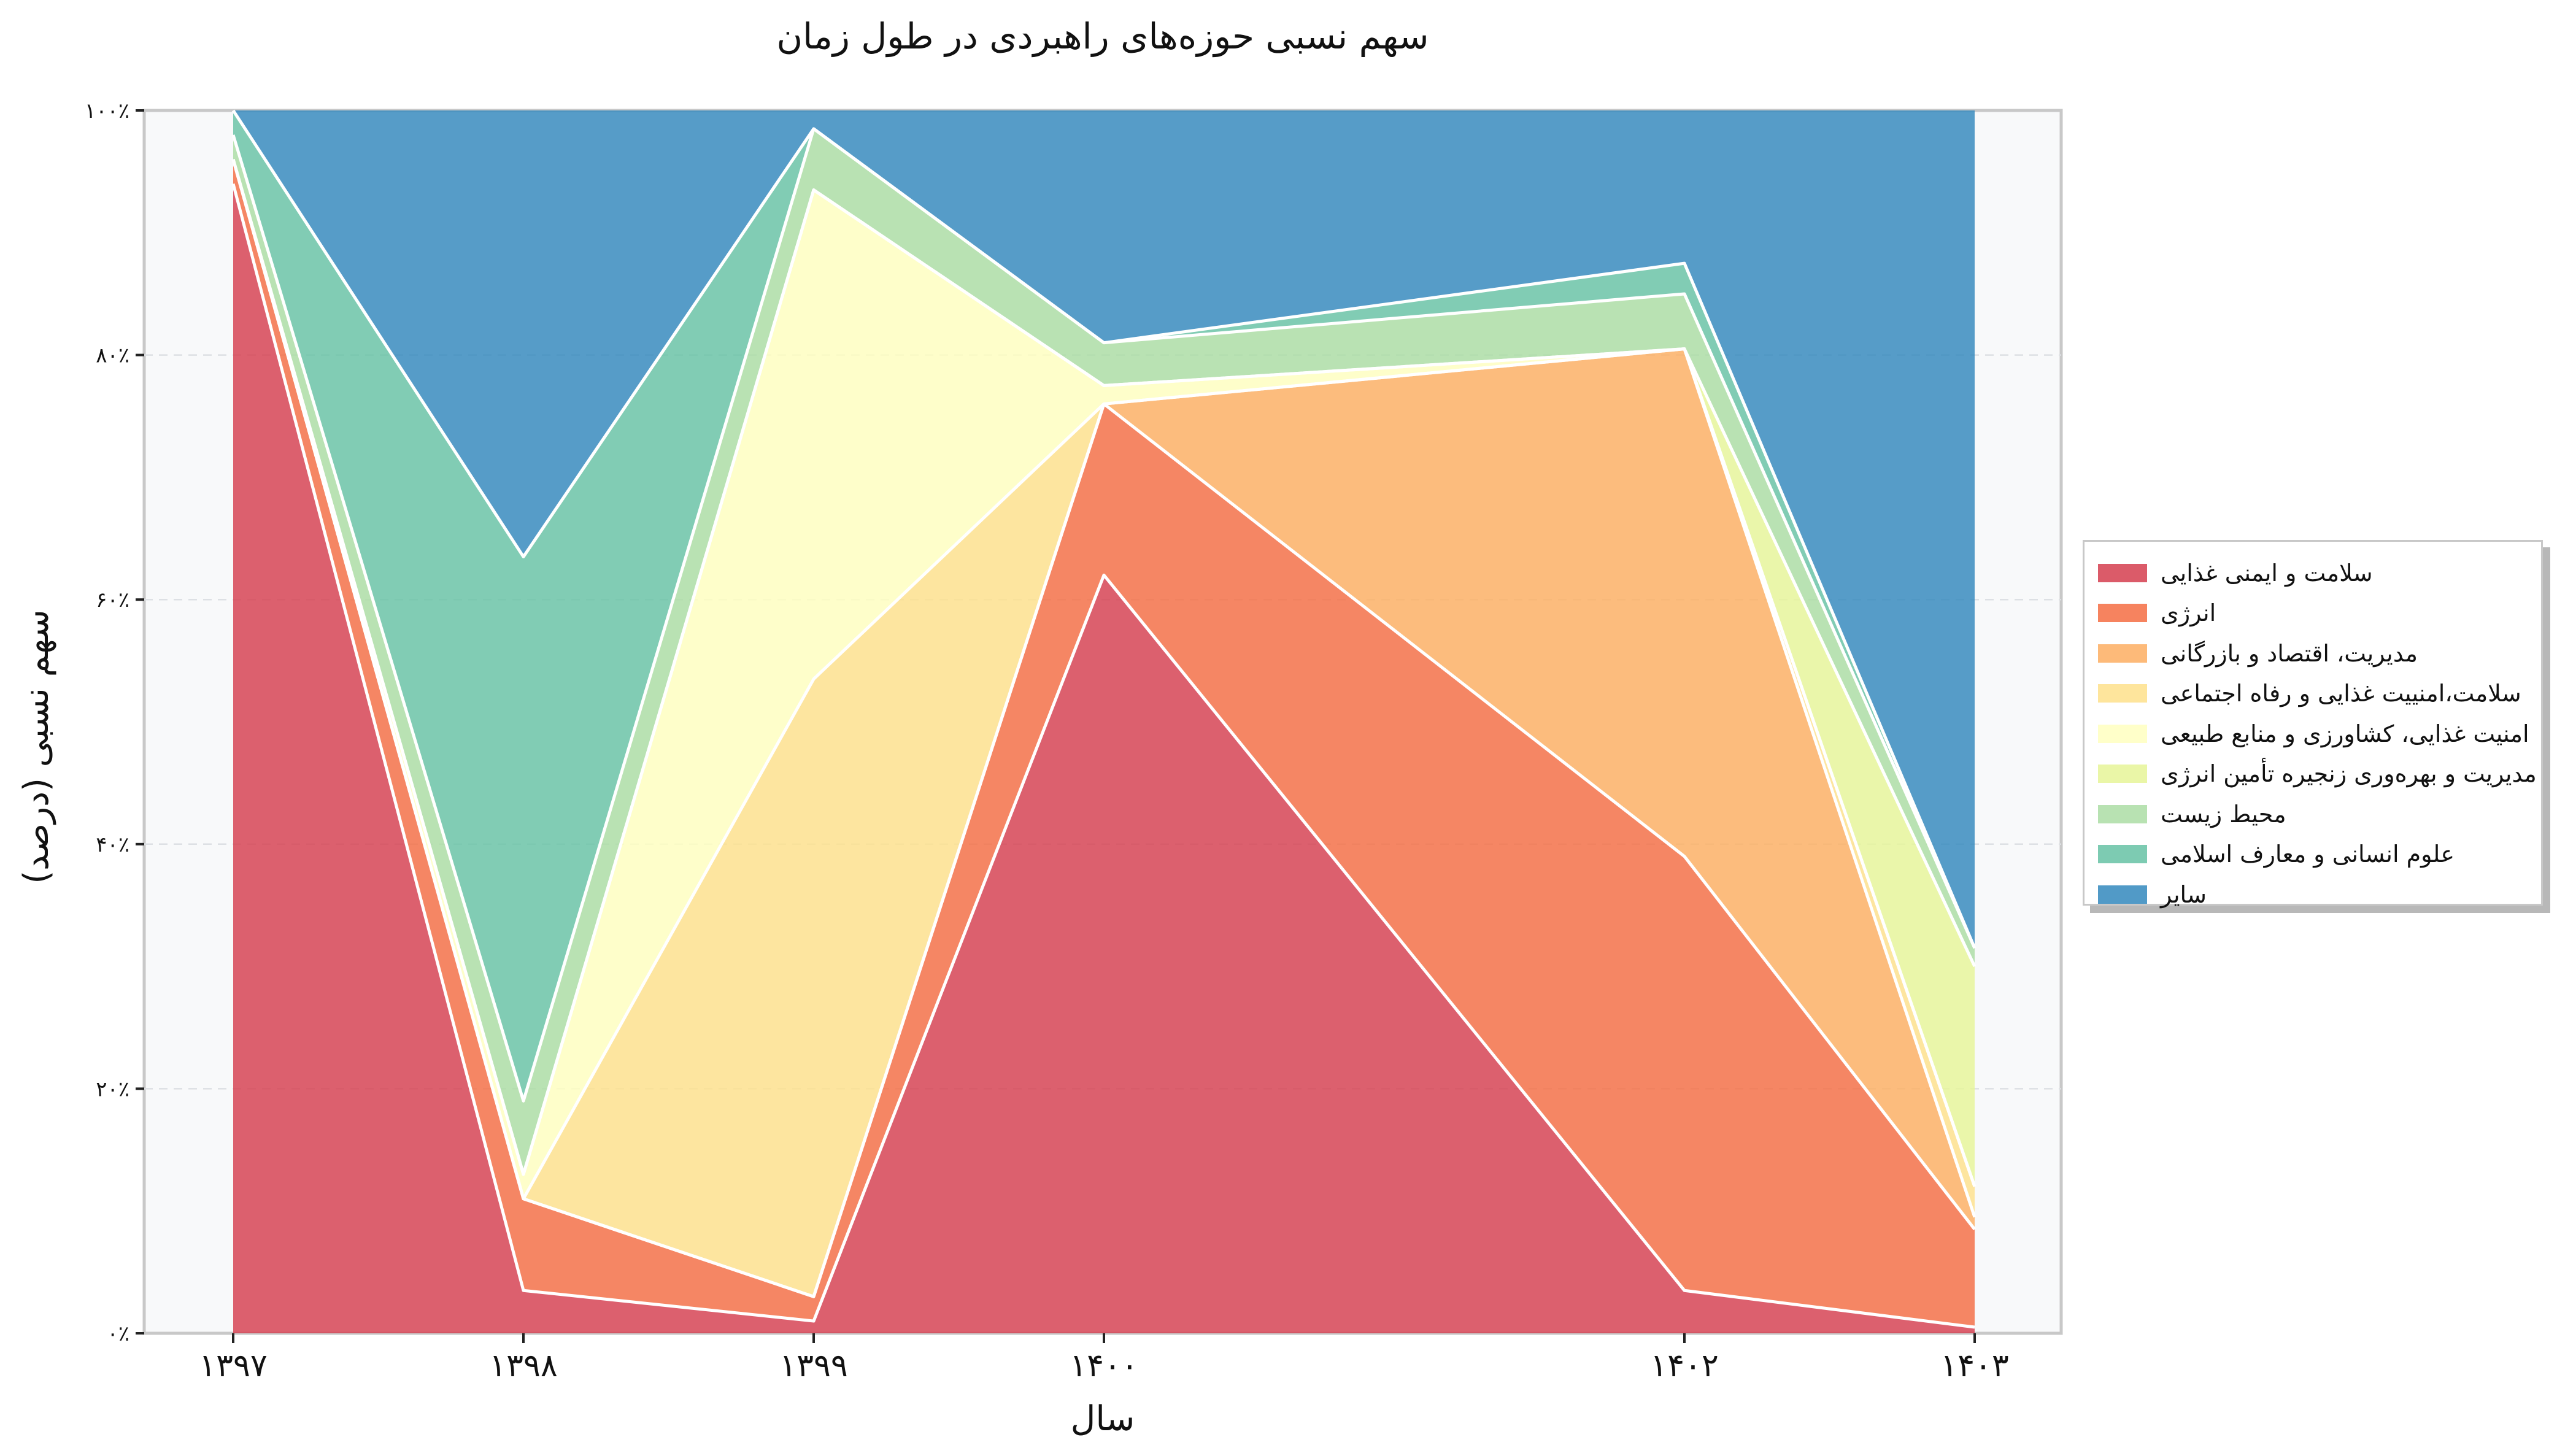 Image resolution: width=2557 pixels, height=1456 pixels. I want to click on legend-item: علوم انسانی و معارف اسلامی, so click(2313, 854).